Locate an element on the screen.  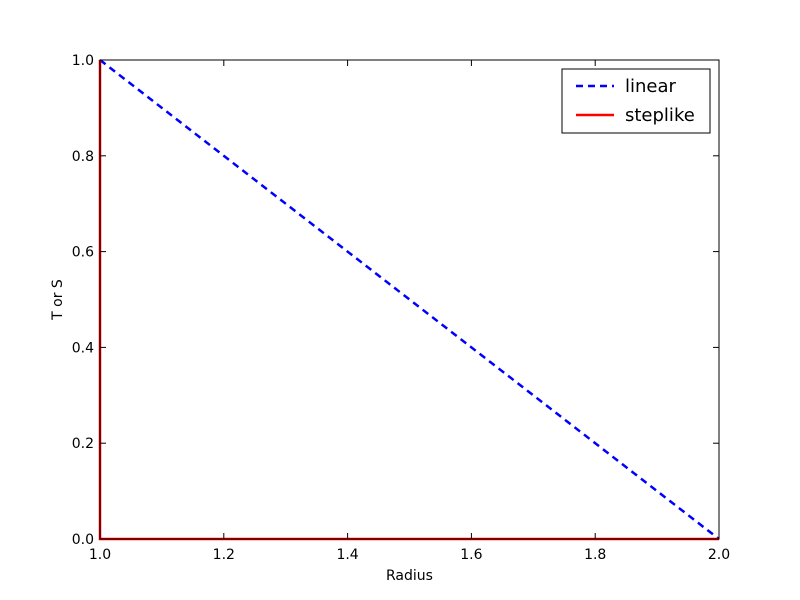
y-tick-label: 0.6 is located at coordinates (83, 253).